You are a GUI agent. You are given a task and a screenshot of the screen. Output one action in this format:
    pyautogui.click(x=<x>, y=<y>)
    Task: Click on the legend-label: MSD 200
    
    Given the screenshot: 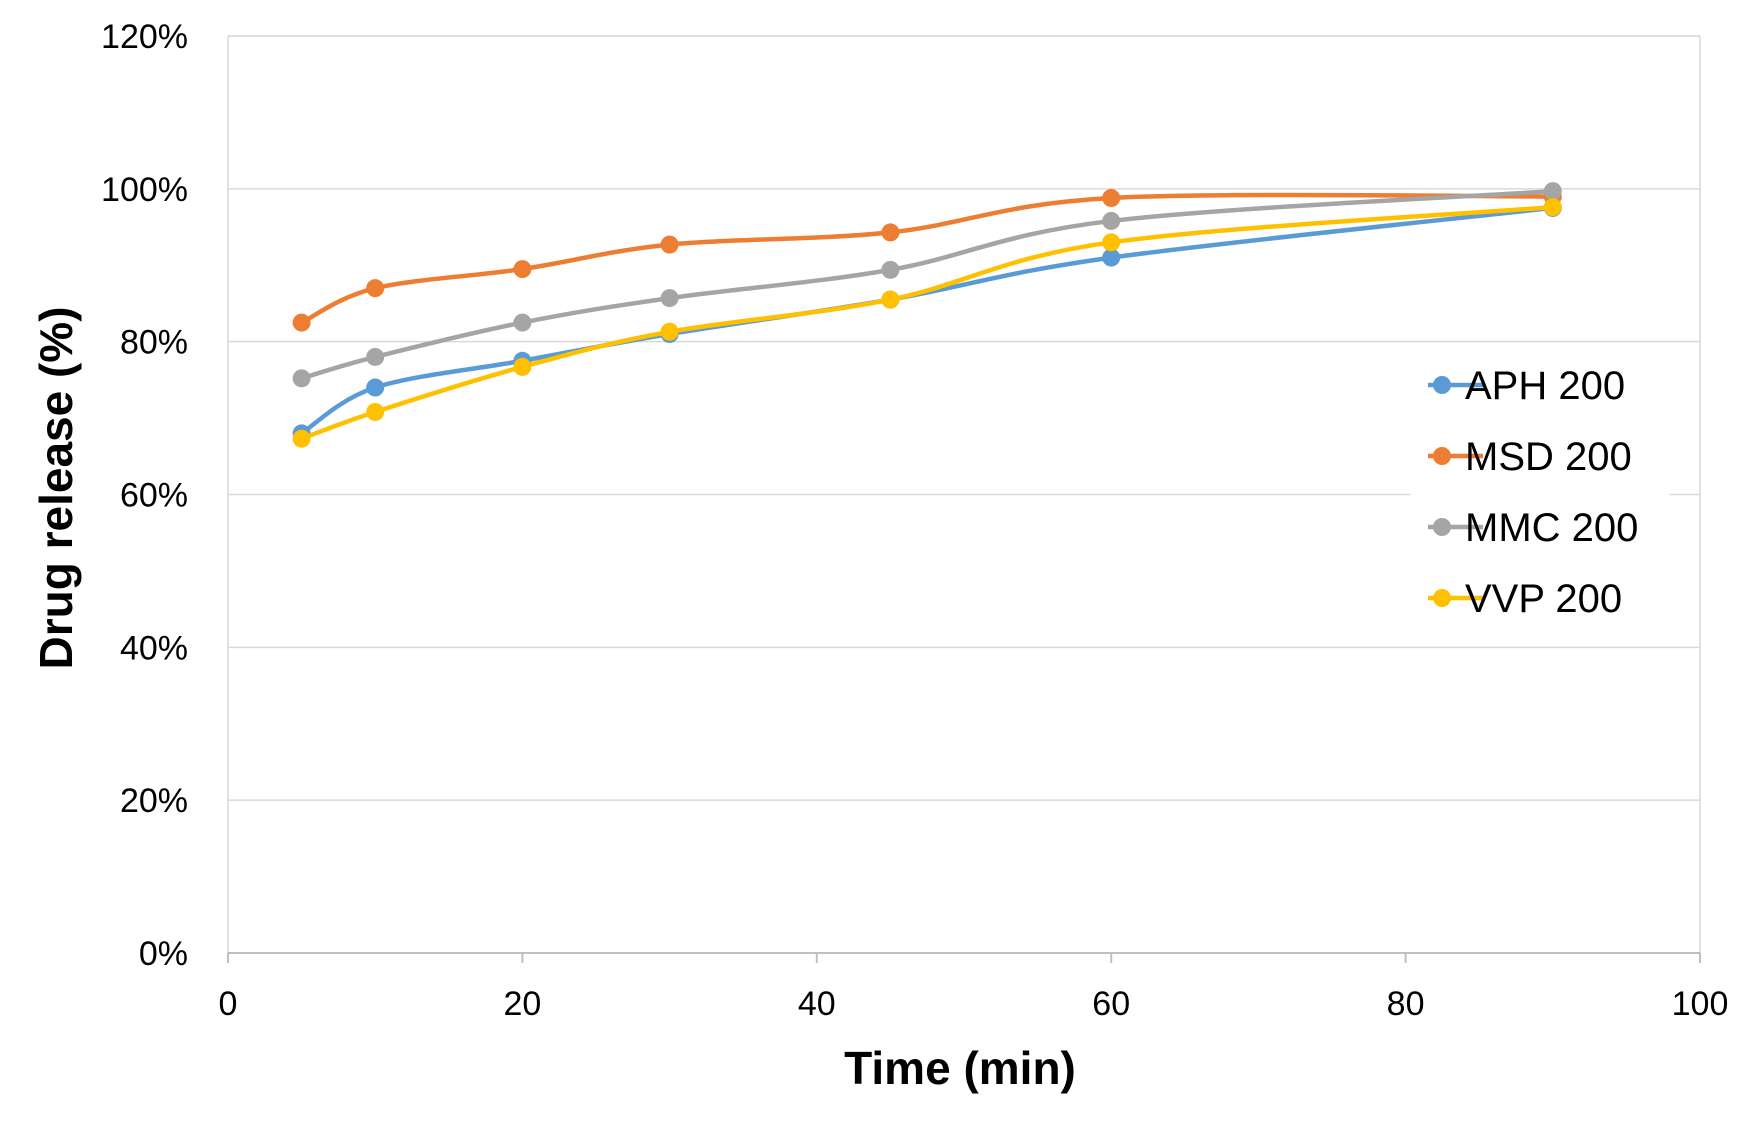 What is the action you would take?
    pyautogui.click(x=1548, y=457)
    